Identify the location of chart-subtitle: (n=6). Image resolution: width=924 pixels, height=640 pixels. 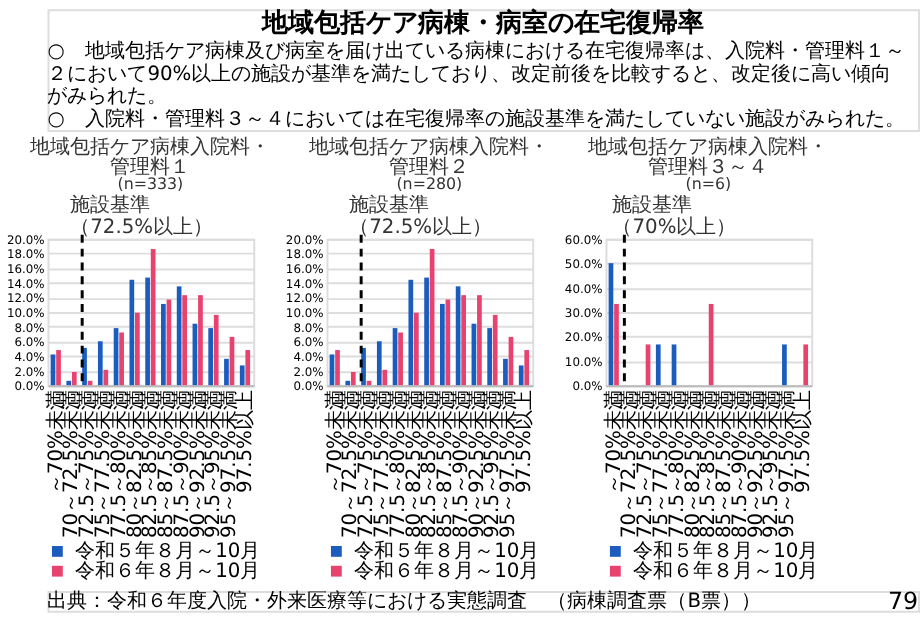
(708, 184).